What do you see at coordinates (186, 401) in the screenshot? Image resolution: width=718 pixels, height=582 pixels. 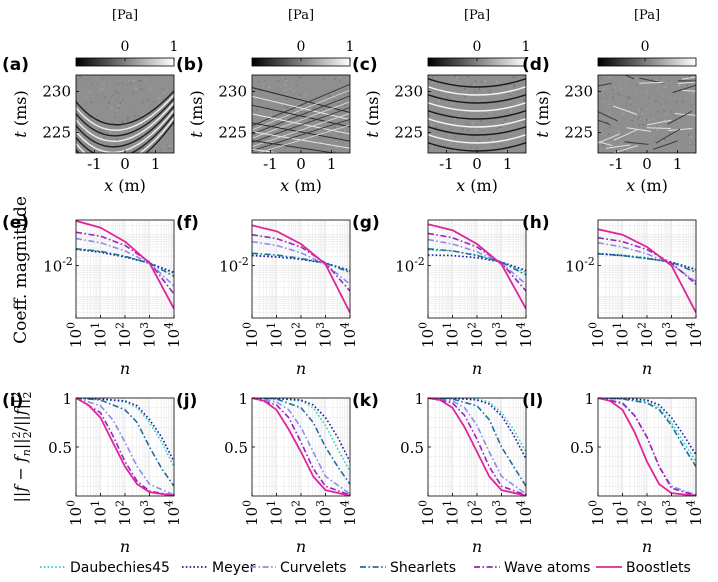 I see `panel-label: (j)` at bounding box center [186, 401].